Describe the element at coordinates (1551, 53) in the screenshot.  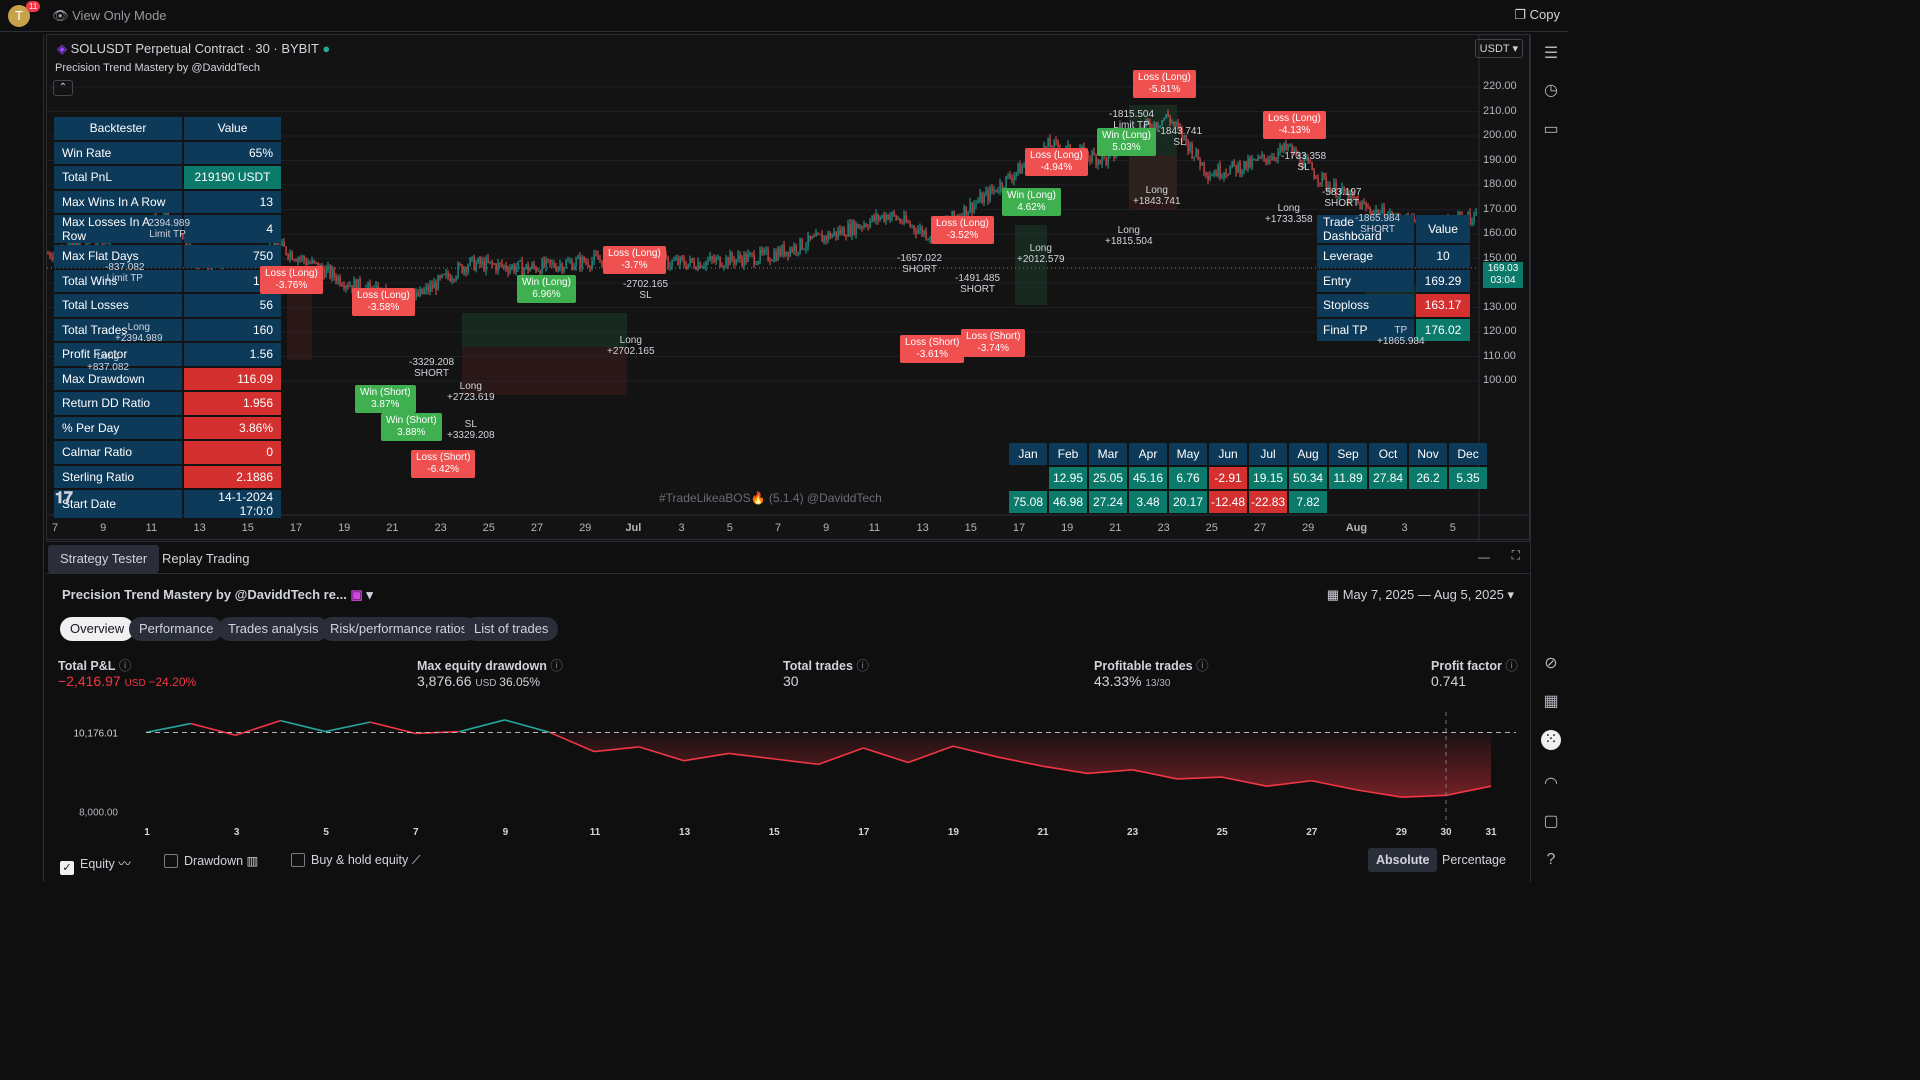
I see `watchlist-icon: ☰` at that location.